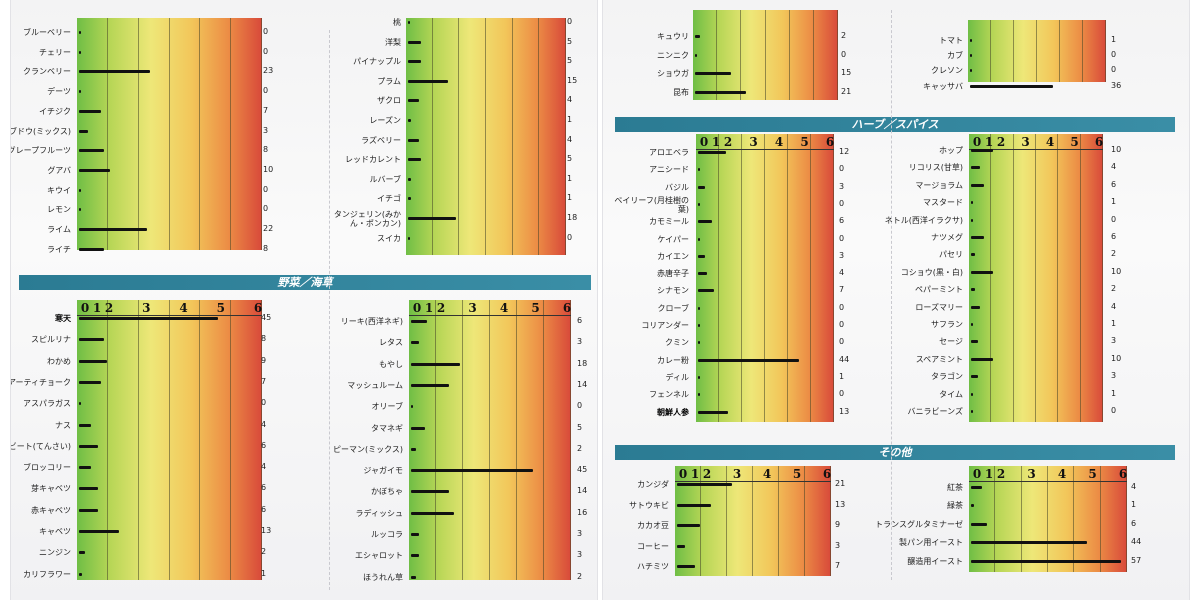  I want to click on item-label: シナモン, so click(673, 291).